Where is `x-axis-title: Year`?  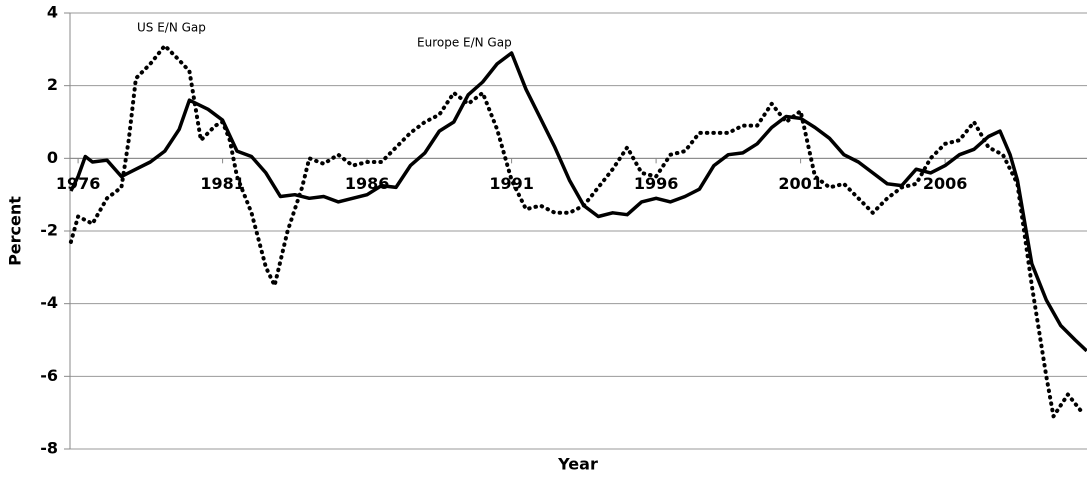 x-axis-title: Year is located at coordinates (577, 464).